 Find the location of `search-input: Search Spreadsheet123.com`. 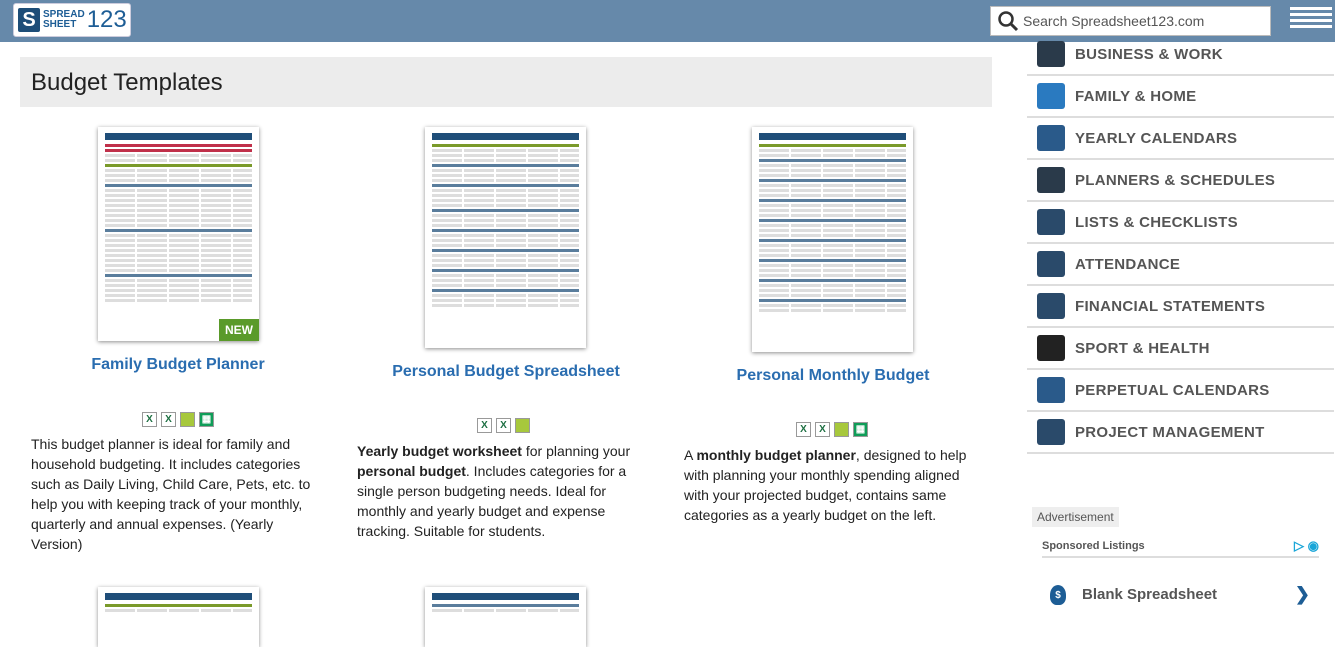

search-input: Search Spreadsheet123.com is located at coordinates (1130, 21).